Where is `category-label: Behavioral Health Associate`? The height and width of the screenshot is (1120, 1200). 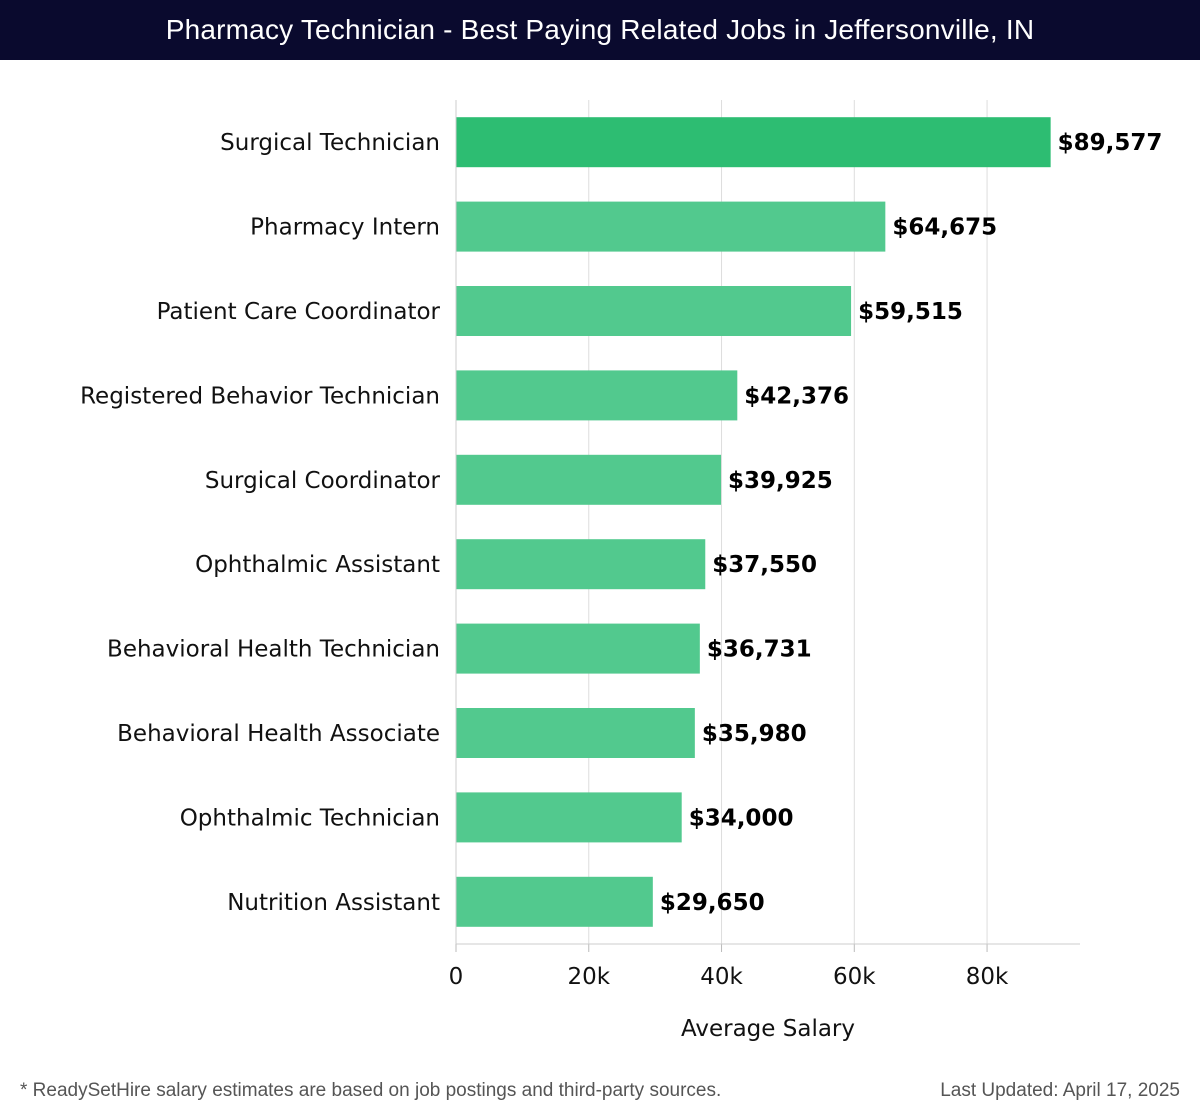 category-label: Behavioral Health Associate is located at coordinates (278, 734).